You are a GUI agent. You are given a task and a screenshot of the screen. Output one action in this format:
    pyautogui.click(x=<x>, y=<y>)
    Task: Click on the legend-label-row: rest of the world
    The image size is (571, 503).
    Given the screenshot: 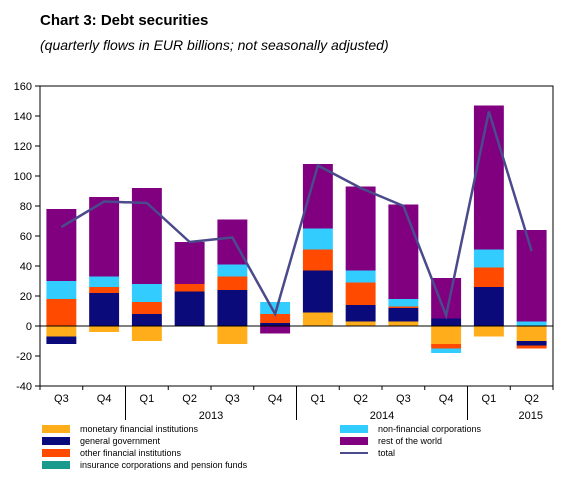 What is the action you would take?
    pyautogui.click(x=410, y=441)
    